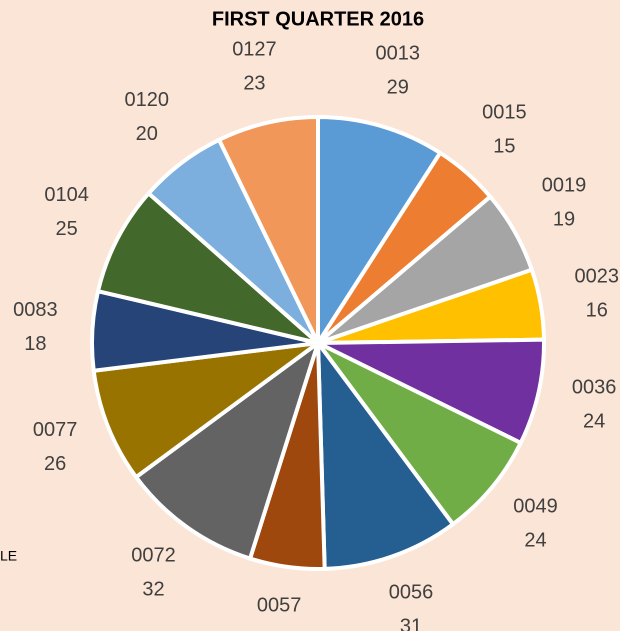 Image resolution: width=620 pixels, height=631 pixels. What do you see at coordinates (147, 134) in the screenshot?
I see `slice-value-label: 20` at bounding box center [147, 134].